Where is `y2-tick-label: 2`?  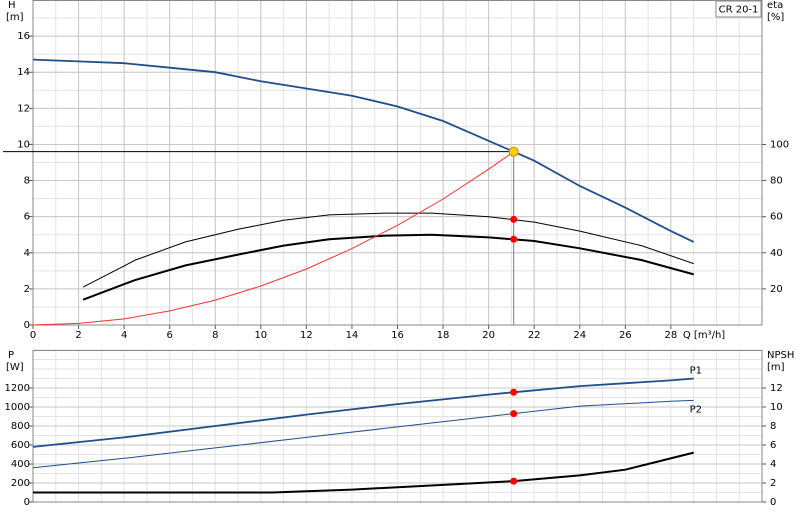
y2-tick-label: 2 is located at coordinates (773, 483).